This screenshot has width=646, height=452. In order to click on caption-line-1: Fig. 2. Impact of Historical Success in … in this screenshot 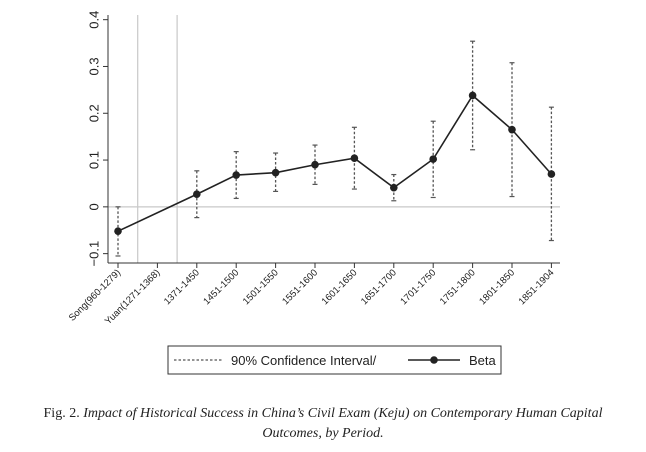, I will do `click(323, 414)`.